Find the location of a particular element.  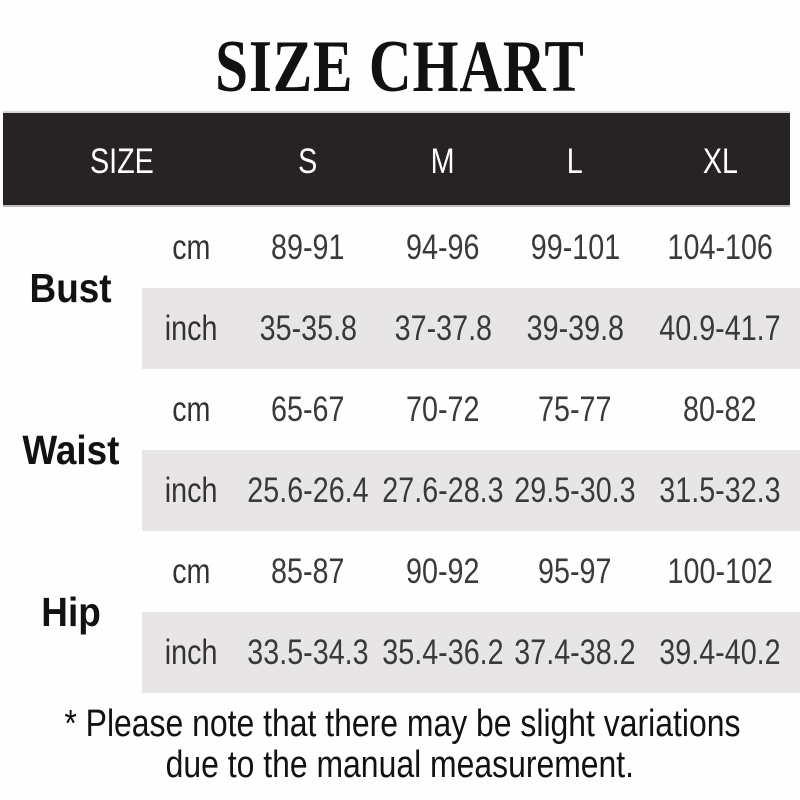

value-cell: 70-72 is located at coordinates (443, 409).